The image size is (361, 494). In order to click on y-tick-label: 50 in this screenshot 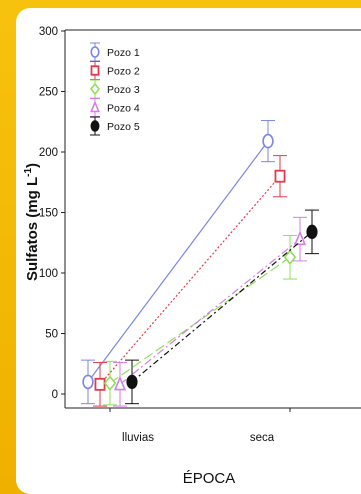, I will do `click(51, 335)`.